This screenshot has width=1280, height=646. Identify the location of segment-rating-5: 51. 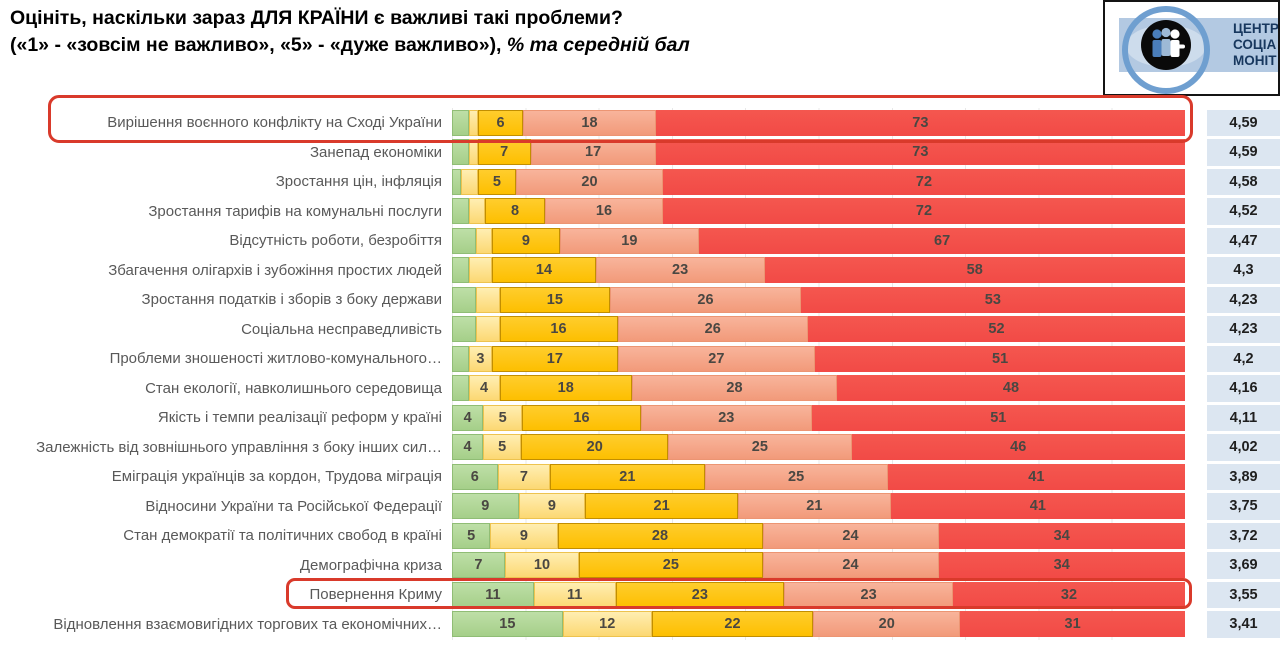
(1000, 358).